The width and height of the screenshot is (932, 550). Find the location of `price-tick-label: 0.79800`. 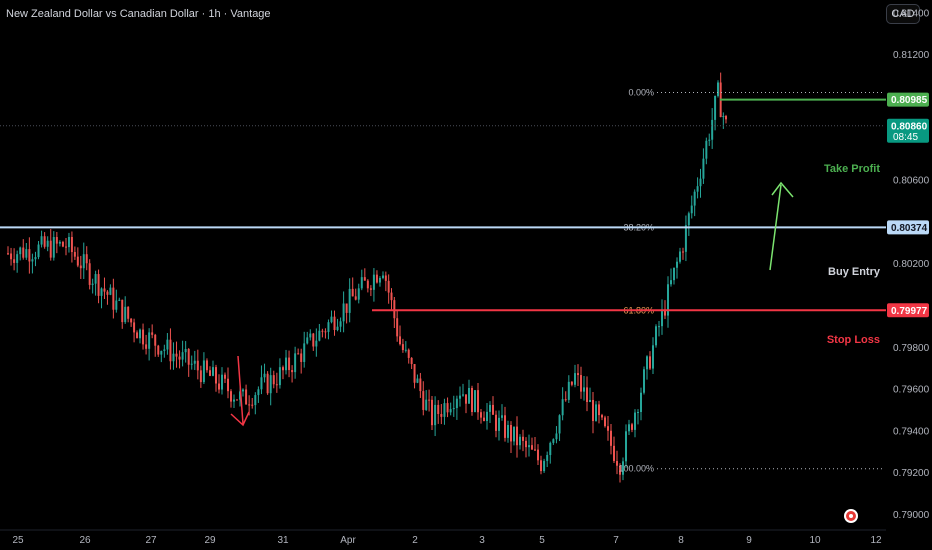

price-tick-label: 0.79800 is located at coordinates (911, 348).